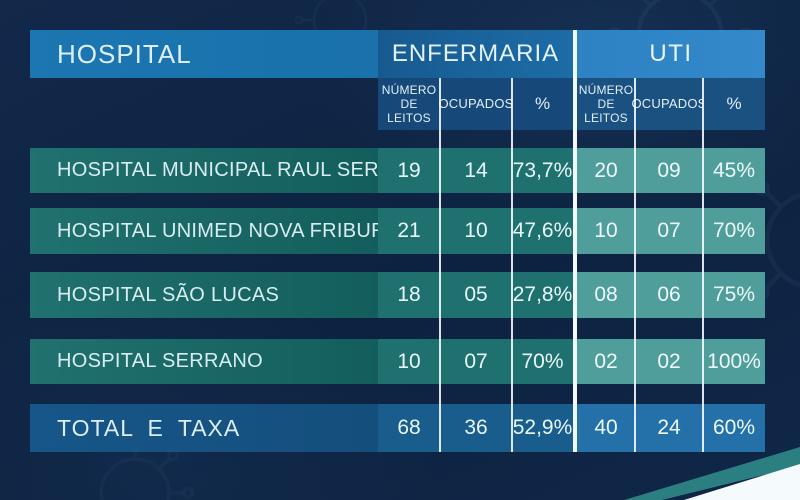 The height and width of the screenshot is (500, 800). Describe the element at coordinates (669, 170) in the screenshot. I see `uti-ocupados-cell: 09` at that location.